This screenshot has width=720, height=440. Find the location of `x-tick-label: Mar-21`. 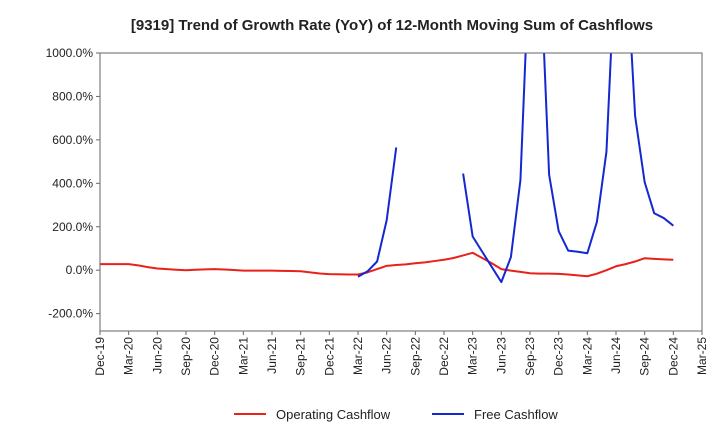

x-tick-label: Mar-21 is located at coordinates (243, 356).